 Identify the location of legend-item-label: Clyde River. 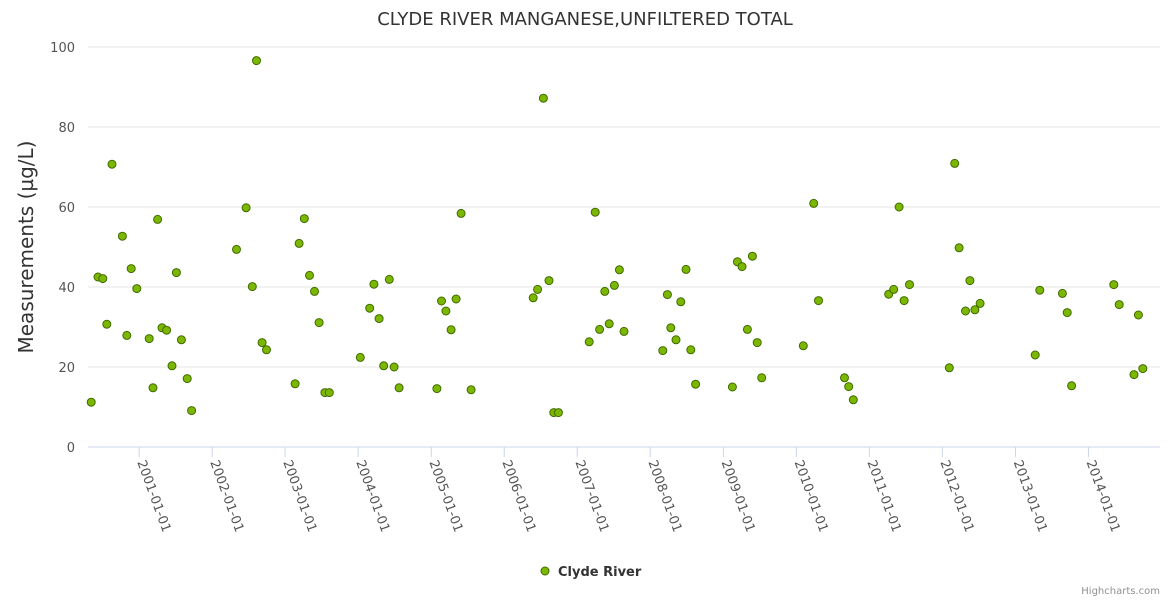
(600, 572).